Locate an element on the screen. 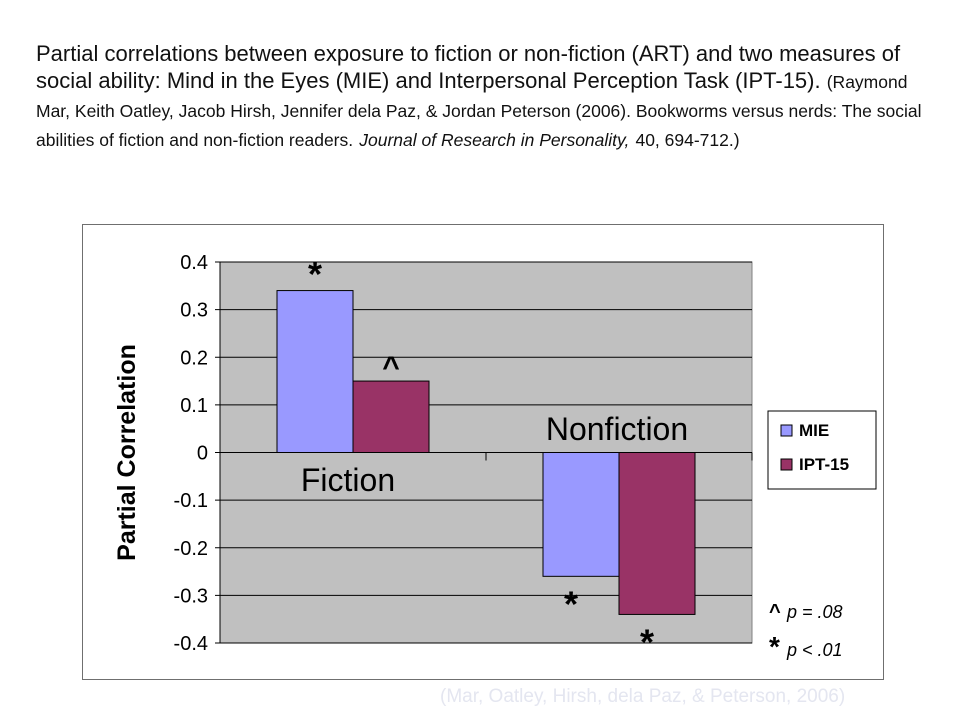  y-tick-label: 0 is located at coordinates (202, 454).